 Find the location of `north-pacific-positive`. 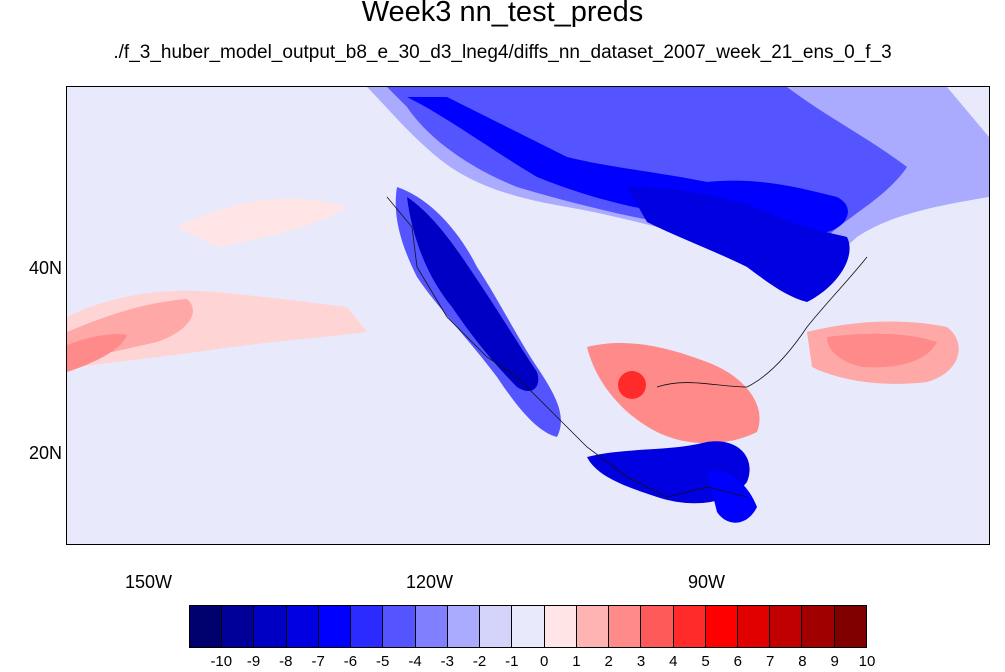

north-pacific-positive is located at coordinates (262, 222).